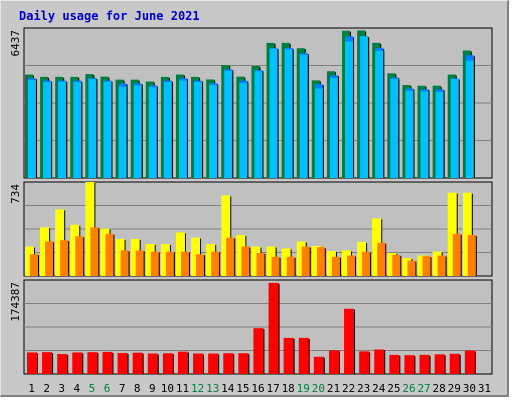 This screenshot has height=400, width=512. What do you see at coordinates (92, 388) in the screenshot?
I see `x-tick-label-day-5: 5` at bounding box center [92, 388].